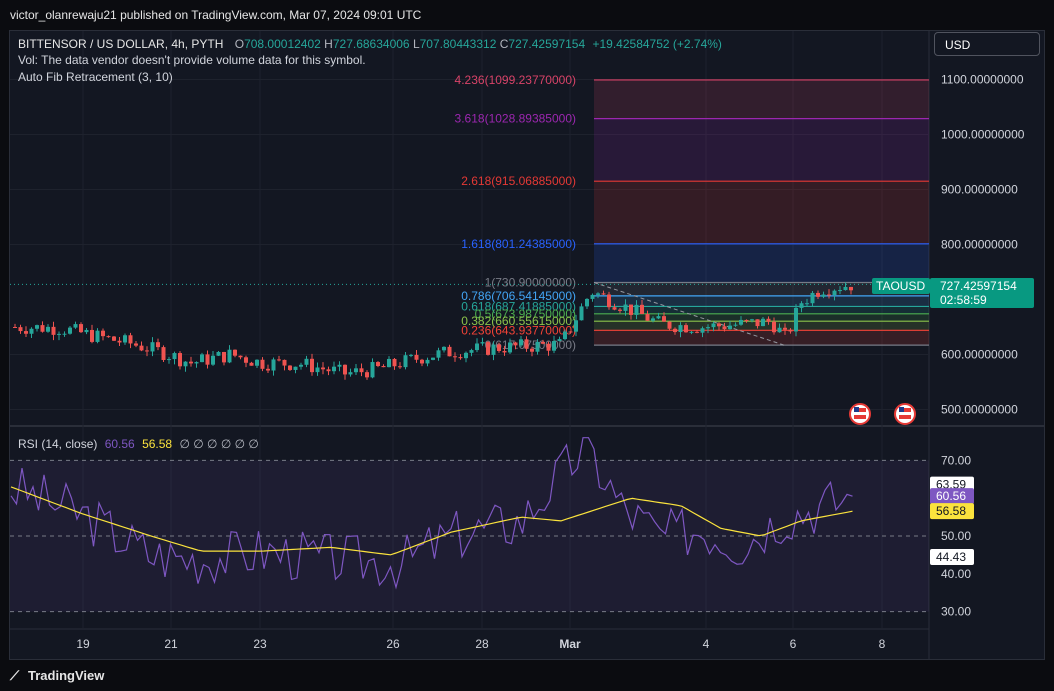  Describe the element at coordinates (83, 644) in the screenshot. I see `time-axis-label: 19` at that location.